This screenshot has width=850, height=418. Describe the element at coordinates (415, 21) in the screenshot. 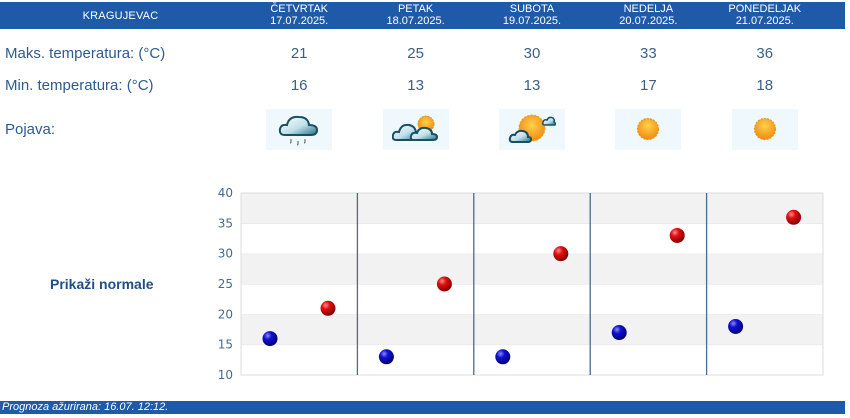

I see `day-date: 18.07.2025.` at that location.